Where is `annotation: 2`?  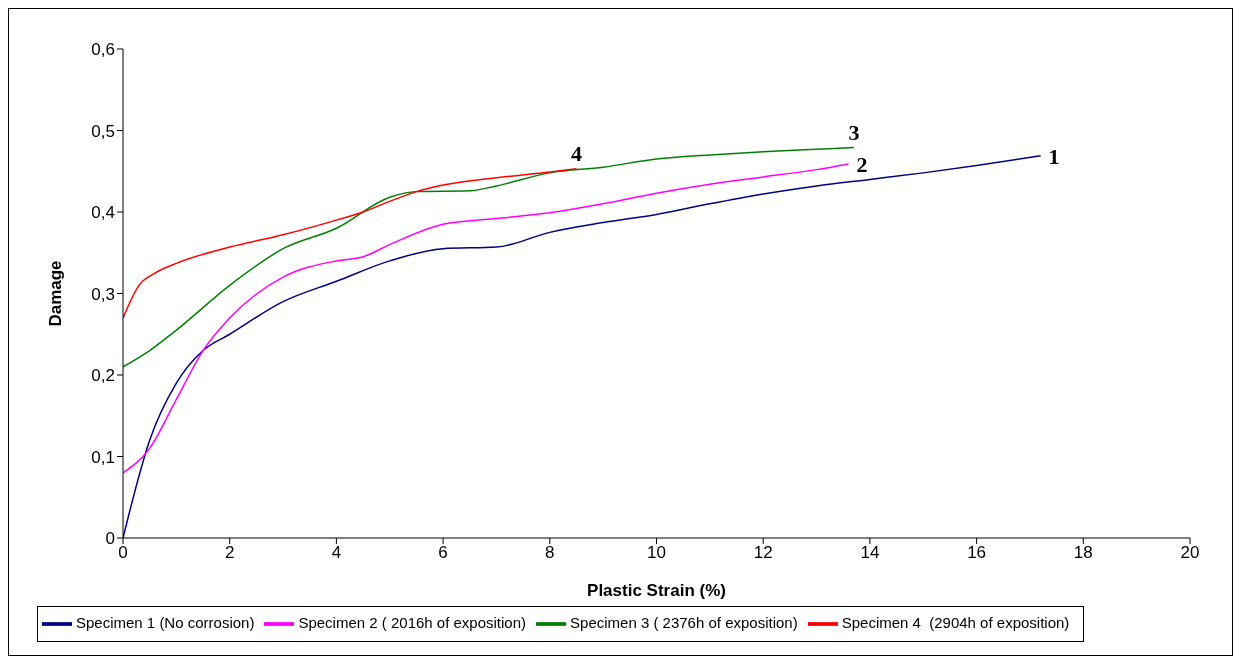 annotation: 2 is located at coordinates (862, 164).